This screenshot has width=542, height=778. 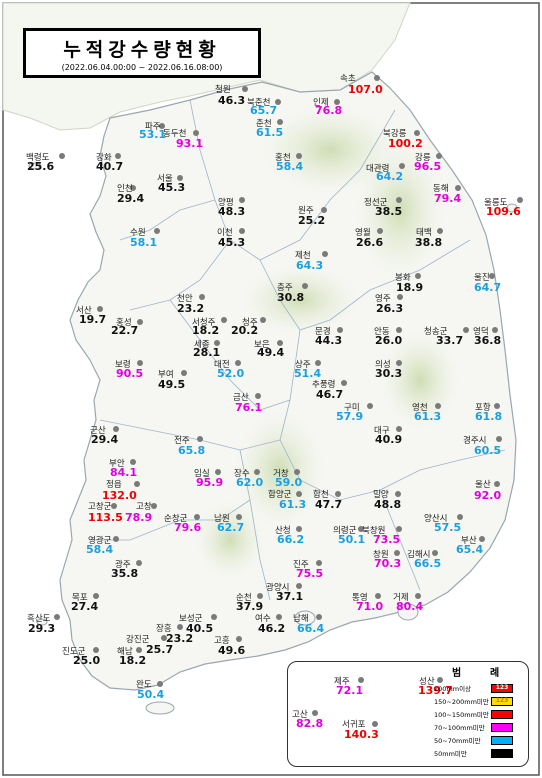 What do you see at coordinates (488, 340) in the screenshot?
I see `station-rainfall-value: 36.8` at bounding box center [488, 340].